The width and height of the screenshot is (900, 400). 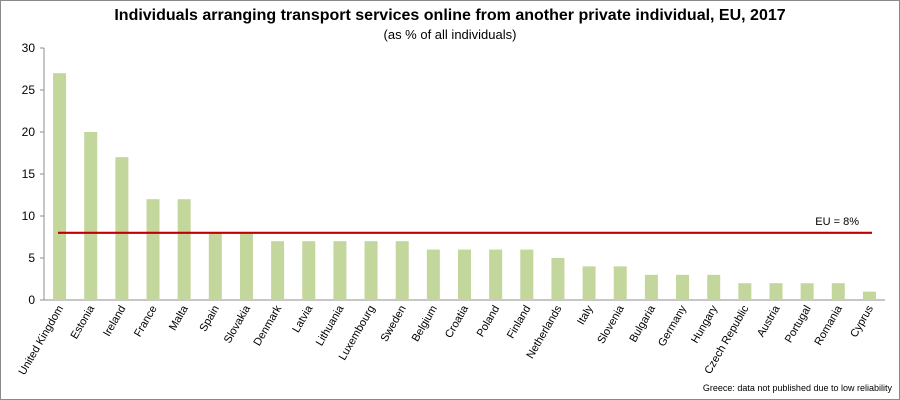 I want to click on x-tick-label: Malta, so click(x=179, y=318).